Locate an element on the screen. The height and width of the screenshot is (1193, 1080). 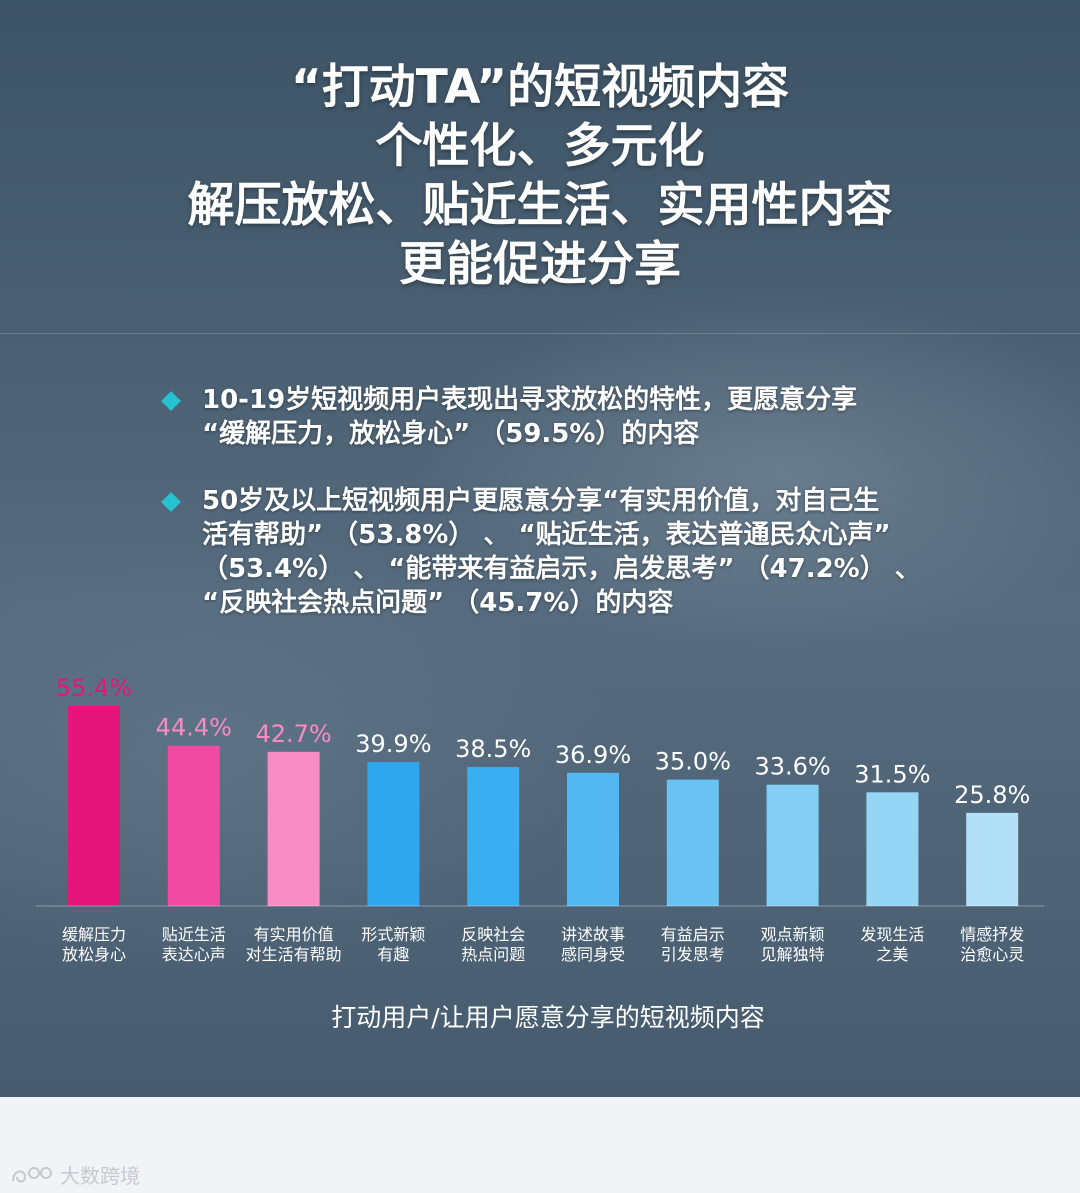
category-tick-label: 有实用价值 is located at coordinates (294, 934).